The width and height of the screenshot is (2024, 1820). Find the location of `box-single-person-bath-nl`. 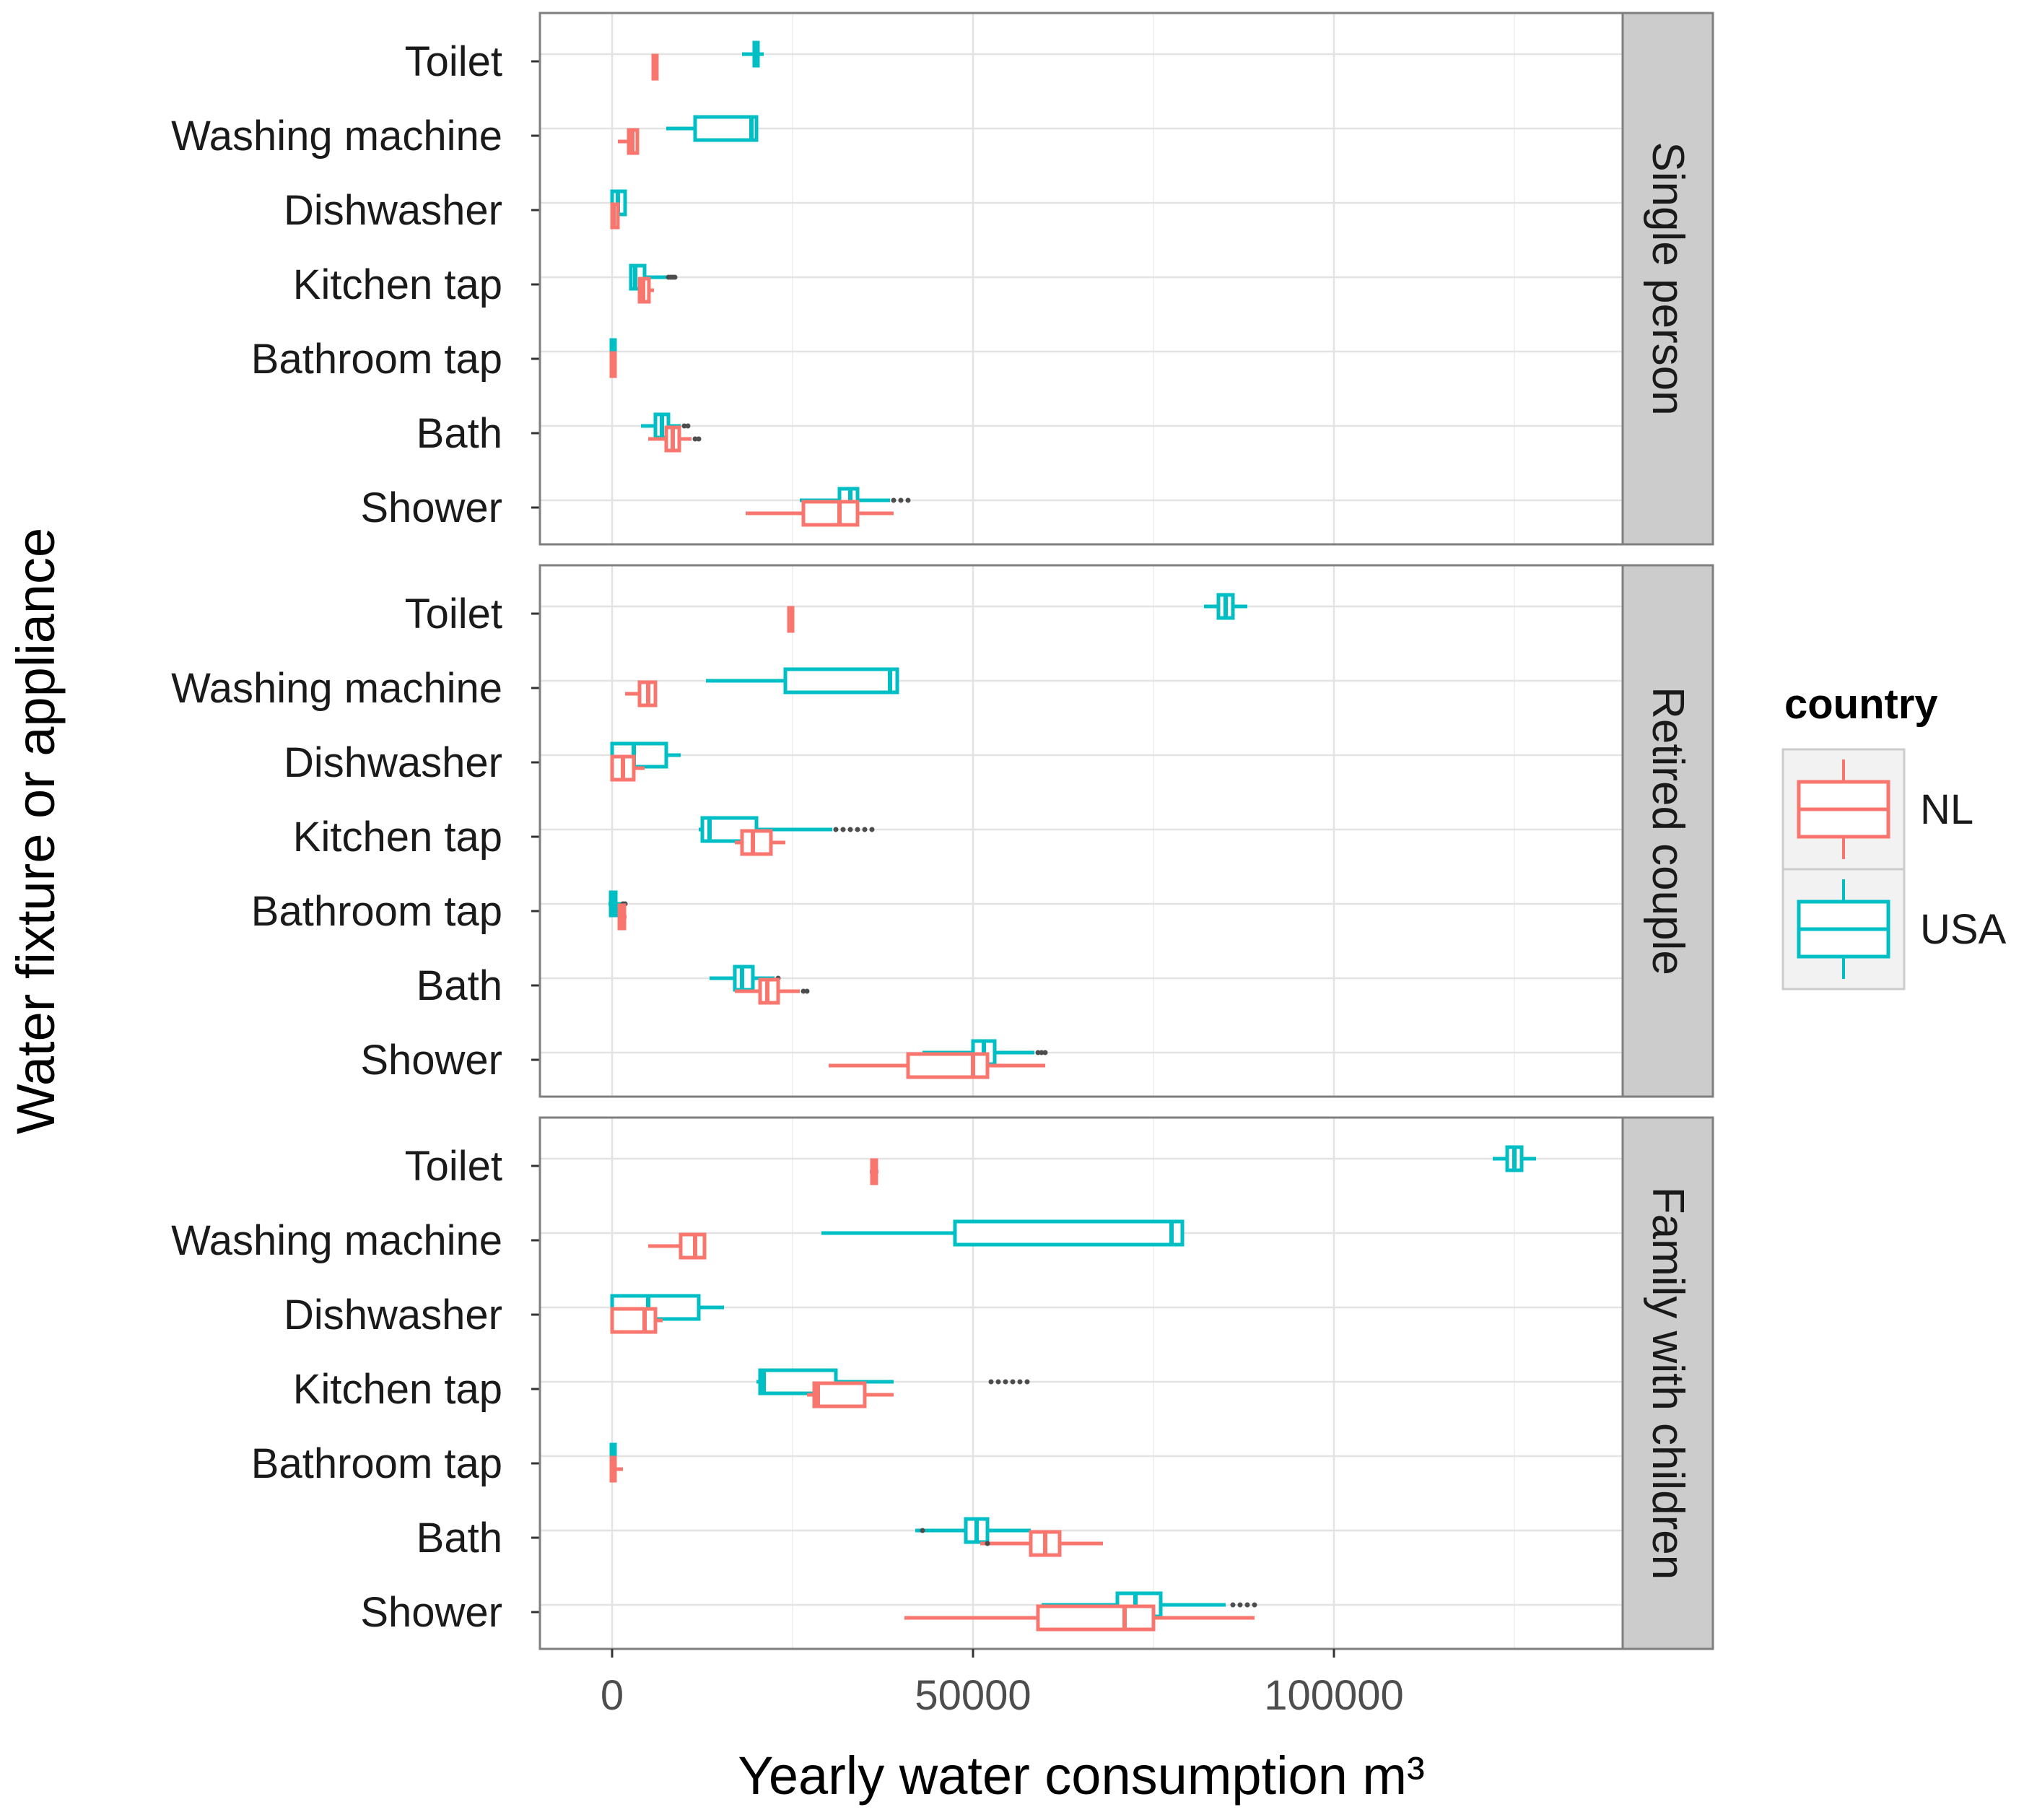

box-single-person-bath-nl is located at coordinates (675, 439).